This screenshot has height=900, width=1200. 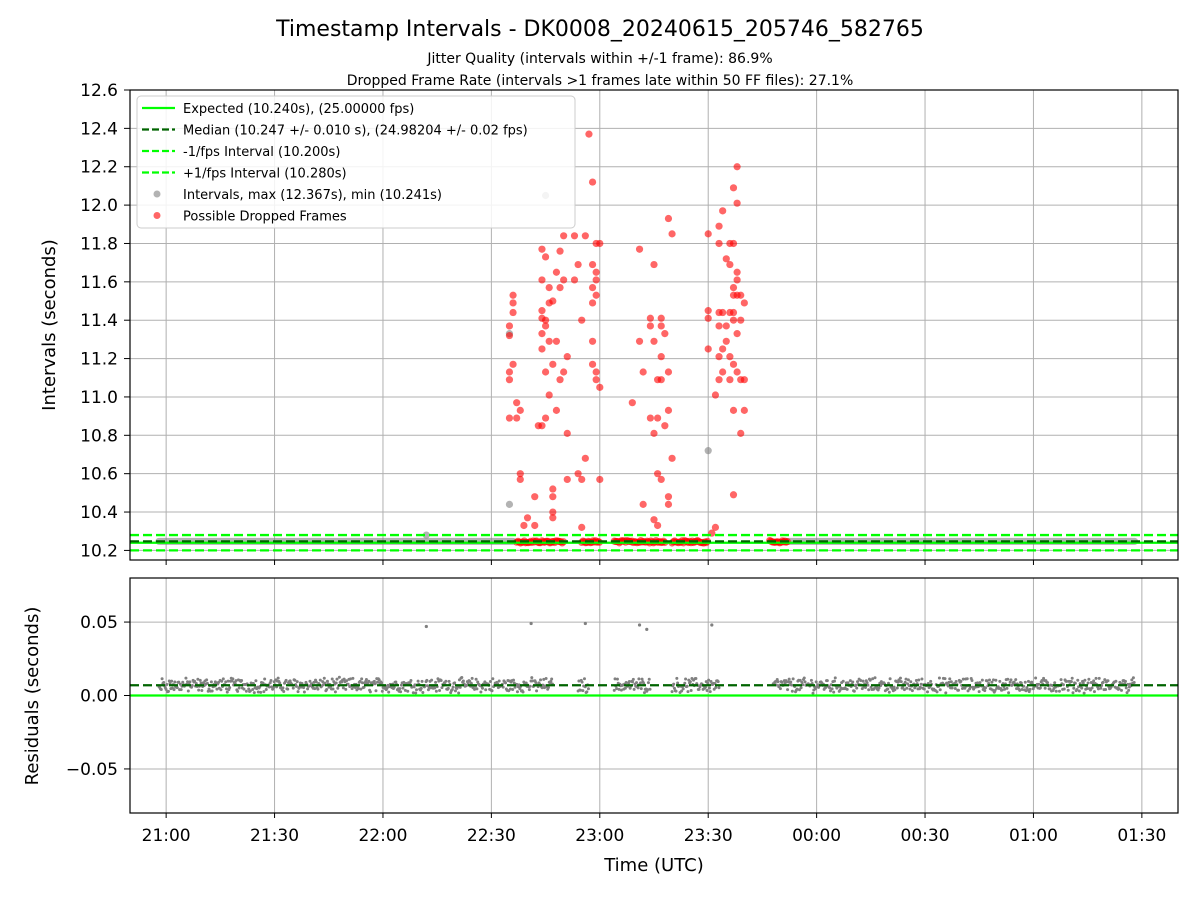 I want to click on legend-item-dropped-frames: Possible Dropped Frames, so click(x=250, y=217).